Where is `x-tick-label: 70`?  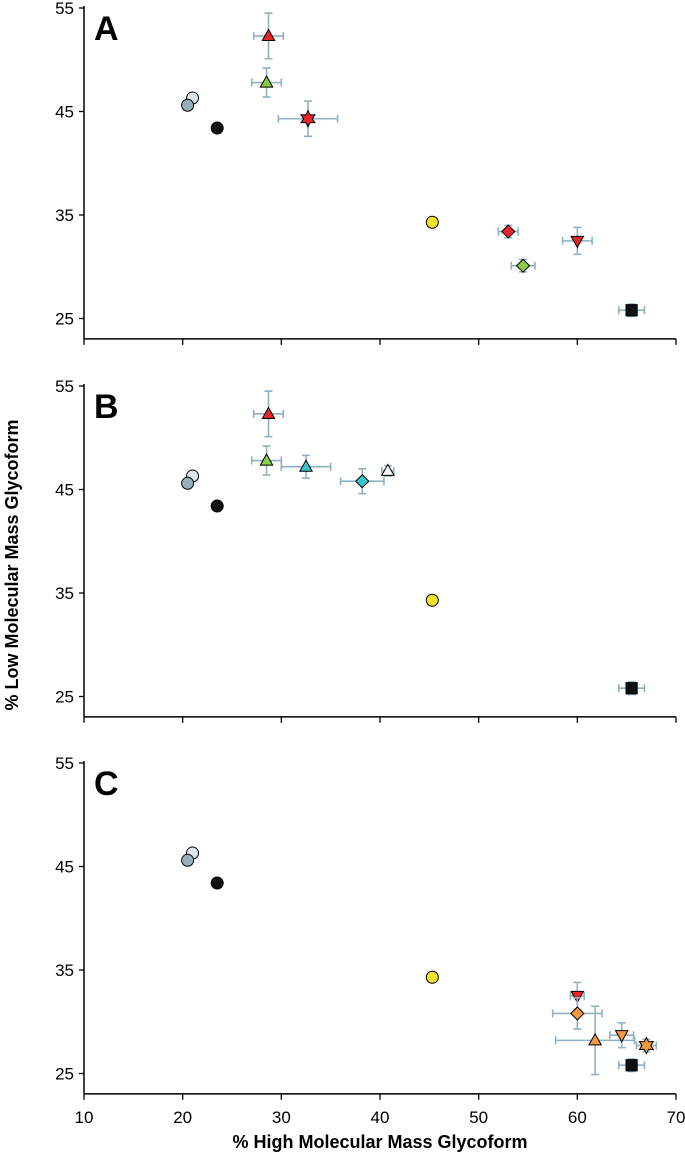
x-tick-label: 70 is located at coordinates (676, 1117).